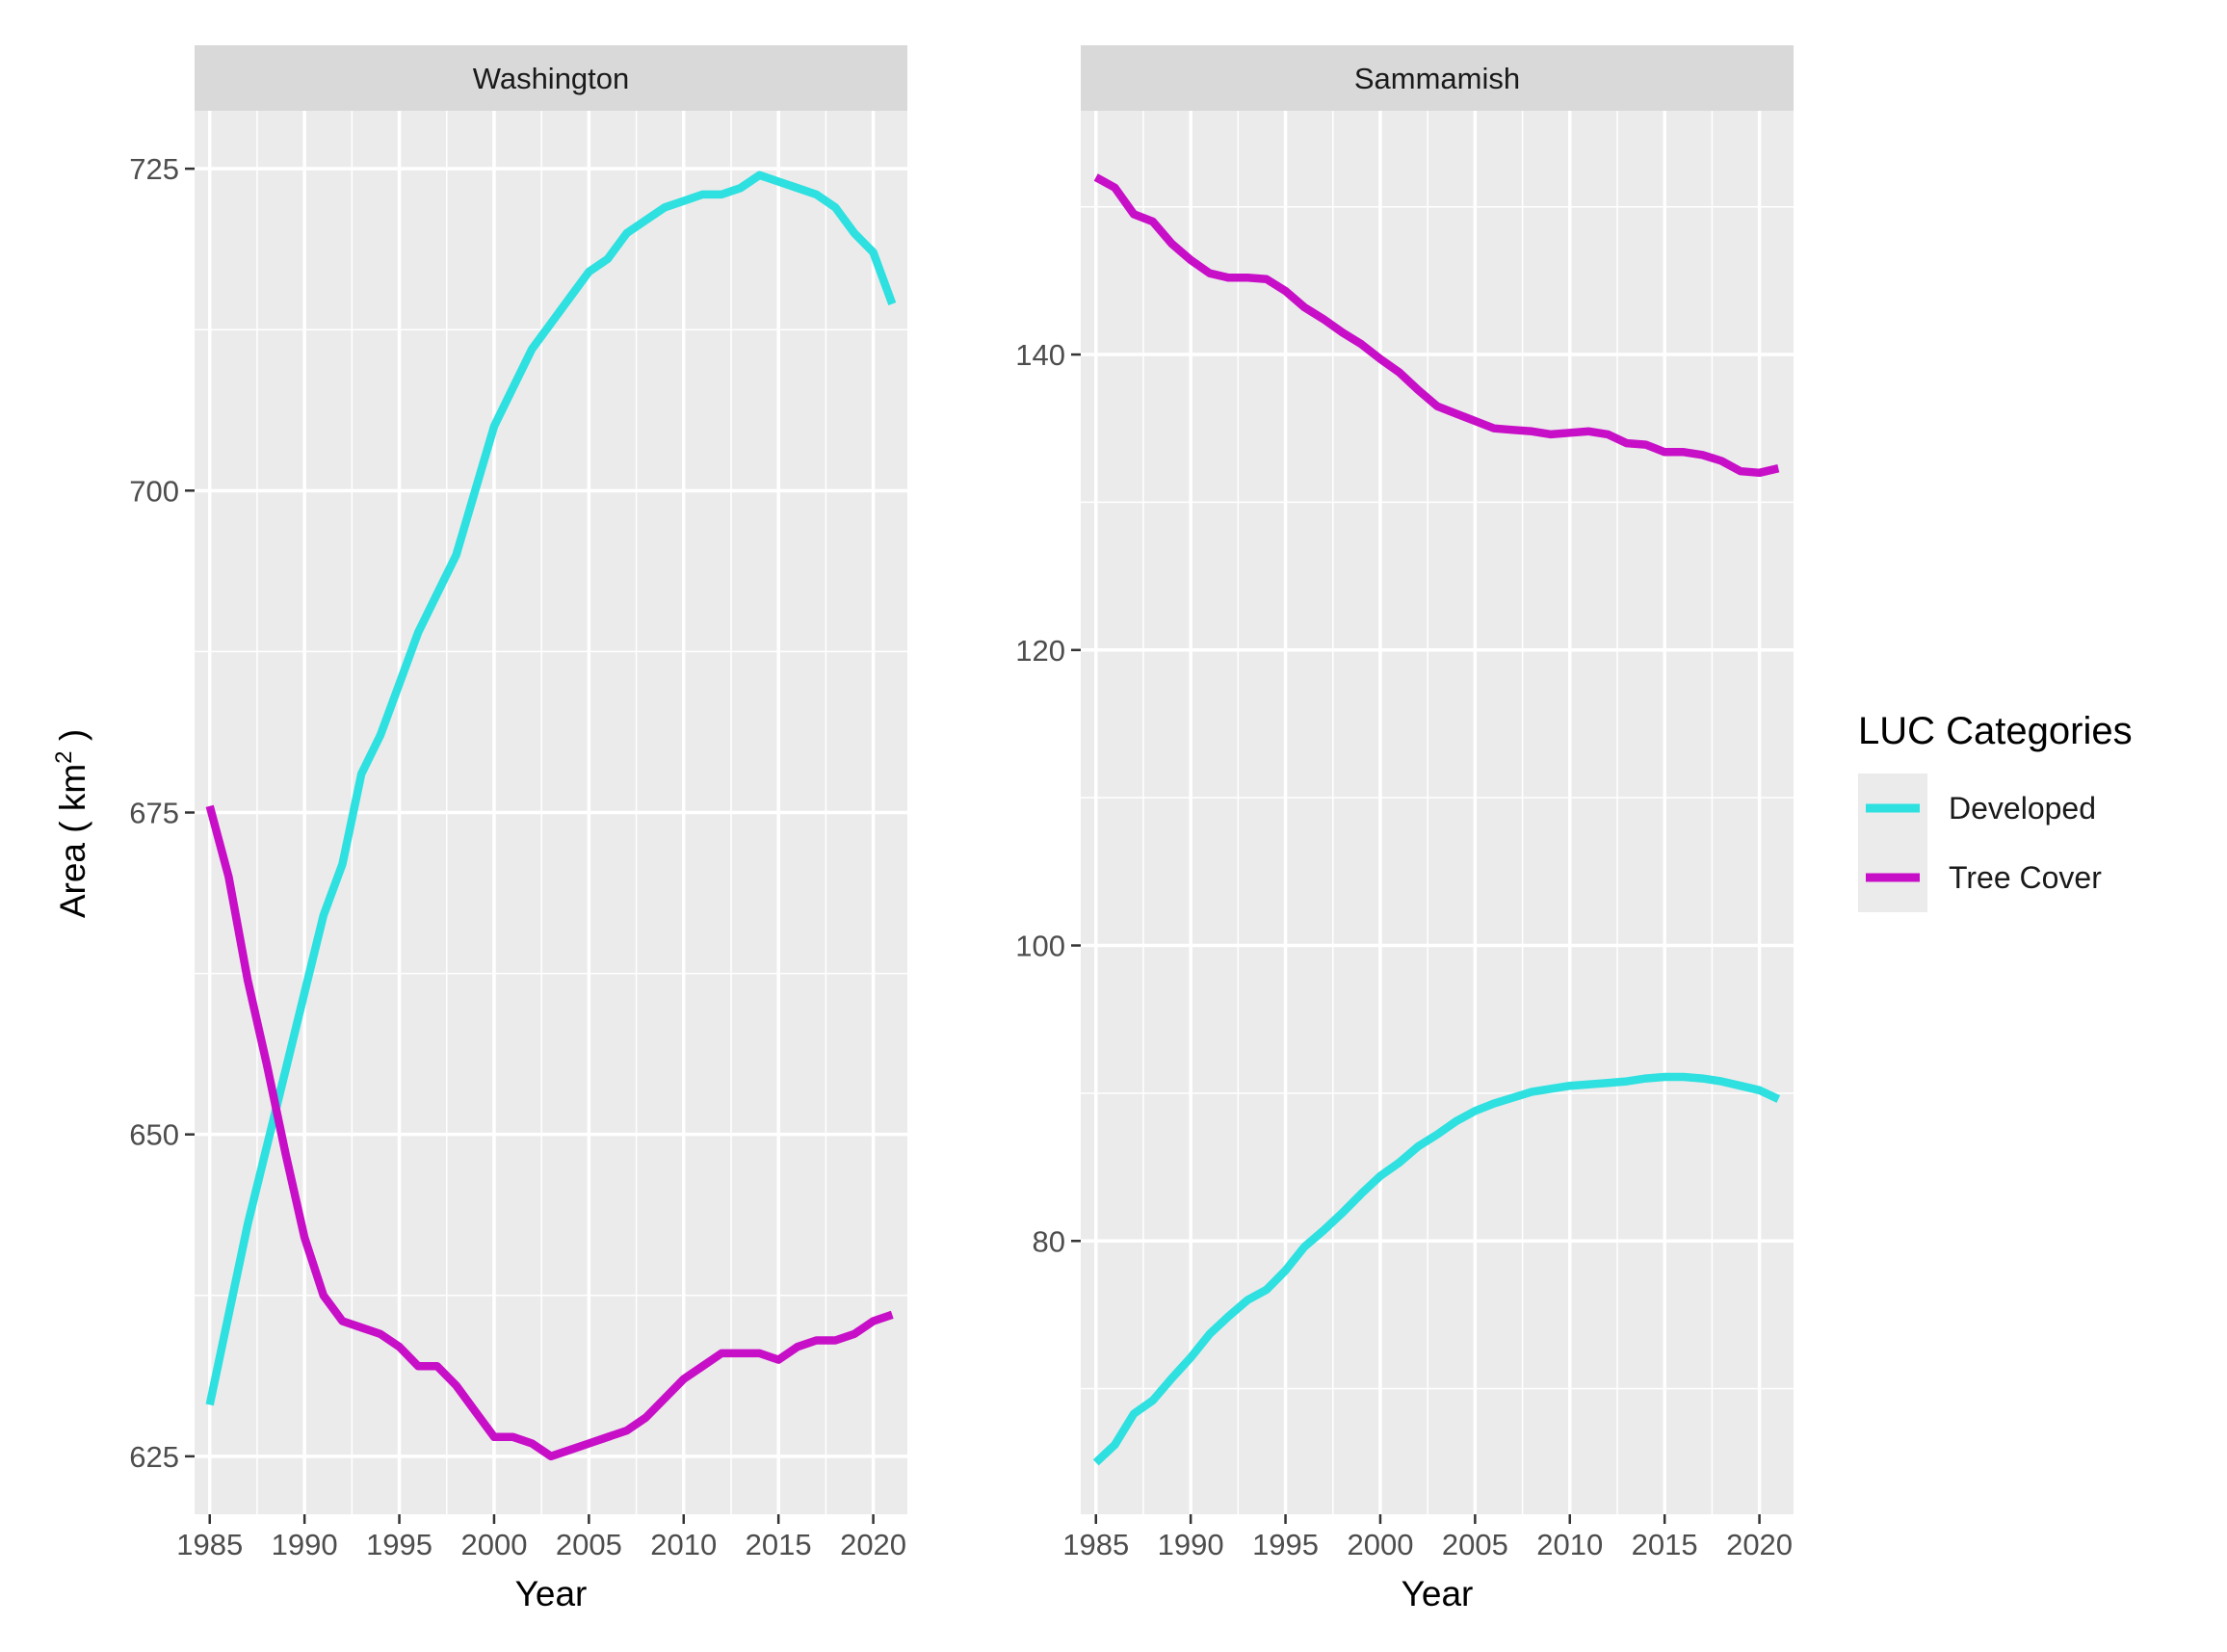 The width and height of the screenshot is (2227, 1652). I want to click on legend-label-tree-cover: Tree Cover, so click(2025, 877).